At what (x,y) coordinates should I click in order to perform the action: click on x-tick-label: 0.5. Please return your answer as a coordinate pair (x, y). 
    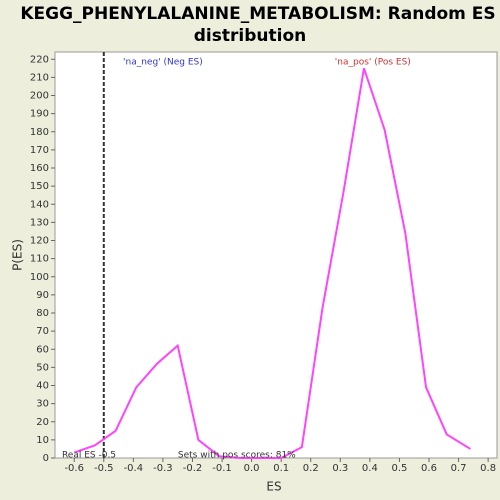
    Looking at the image, I should click on (399, 468).